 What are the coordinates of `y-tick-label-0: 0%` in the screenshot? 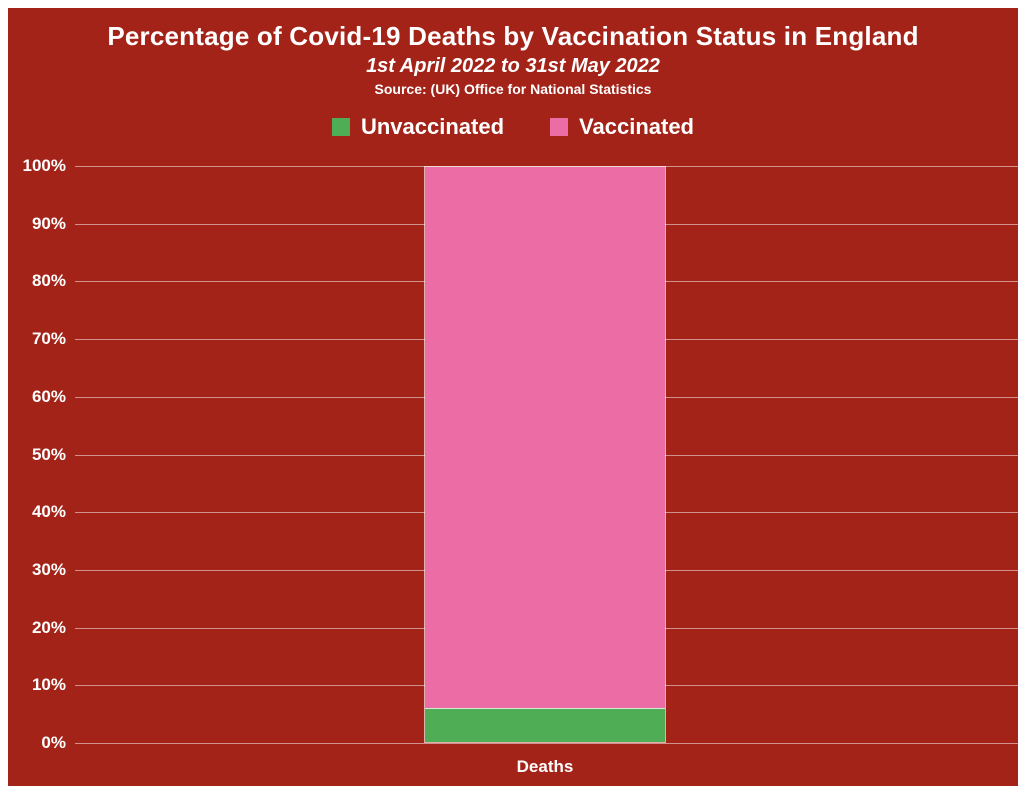 It's located at (53, 742).